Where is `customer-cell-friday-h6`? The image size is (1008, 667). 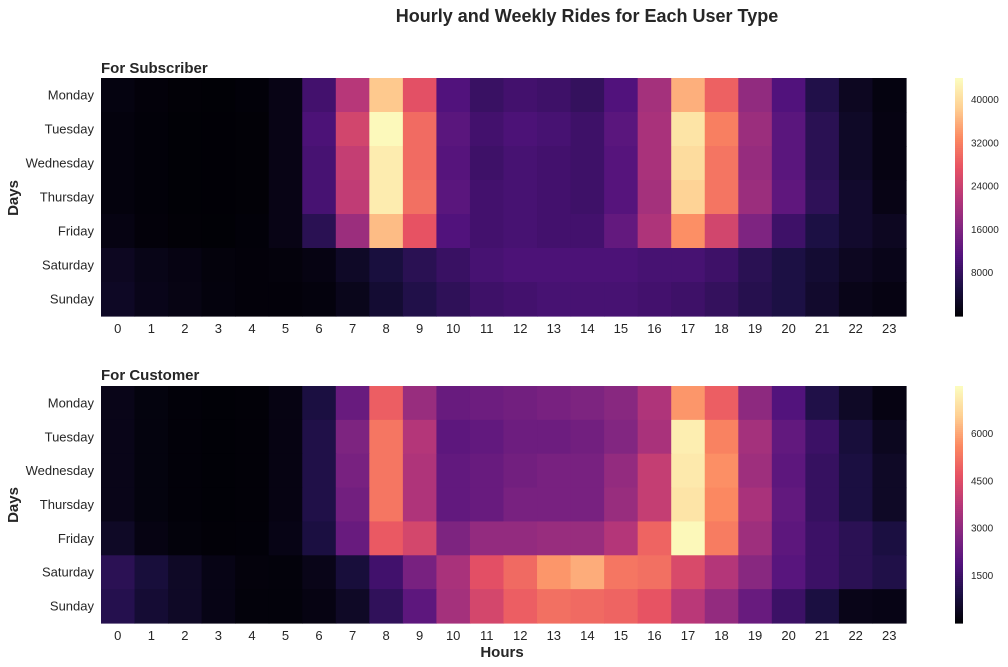 customer-cell-friday-h6 is located at coordinates (319, 538).